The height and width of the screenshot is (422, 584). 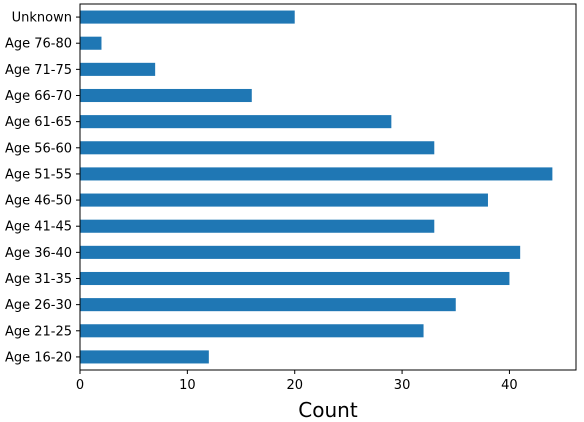 I want to click on x-axis-title: Count, so click(x=328, y=410).